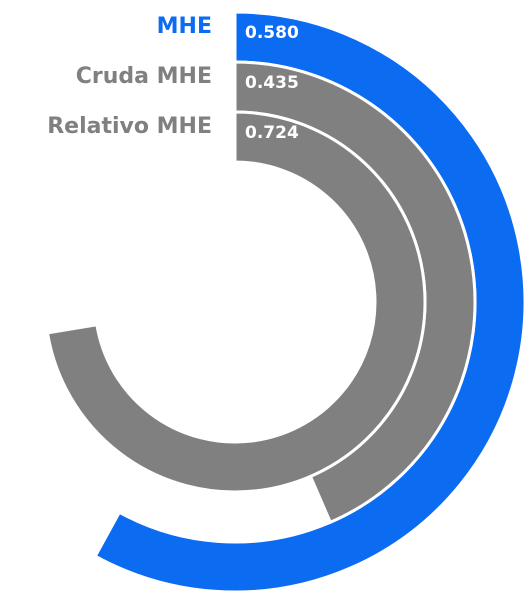 This screenshot has width=531, height=612. Describe the element at coordinates (272, 133) in the screenshot. I see `value-label: 0.724` at that location.